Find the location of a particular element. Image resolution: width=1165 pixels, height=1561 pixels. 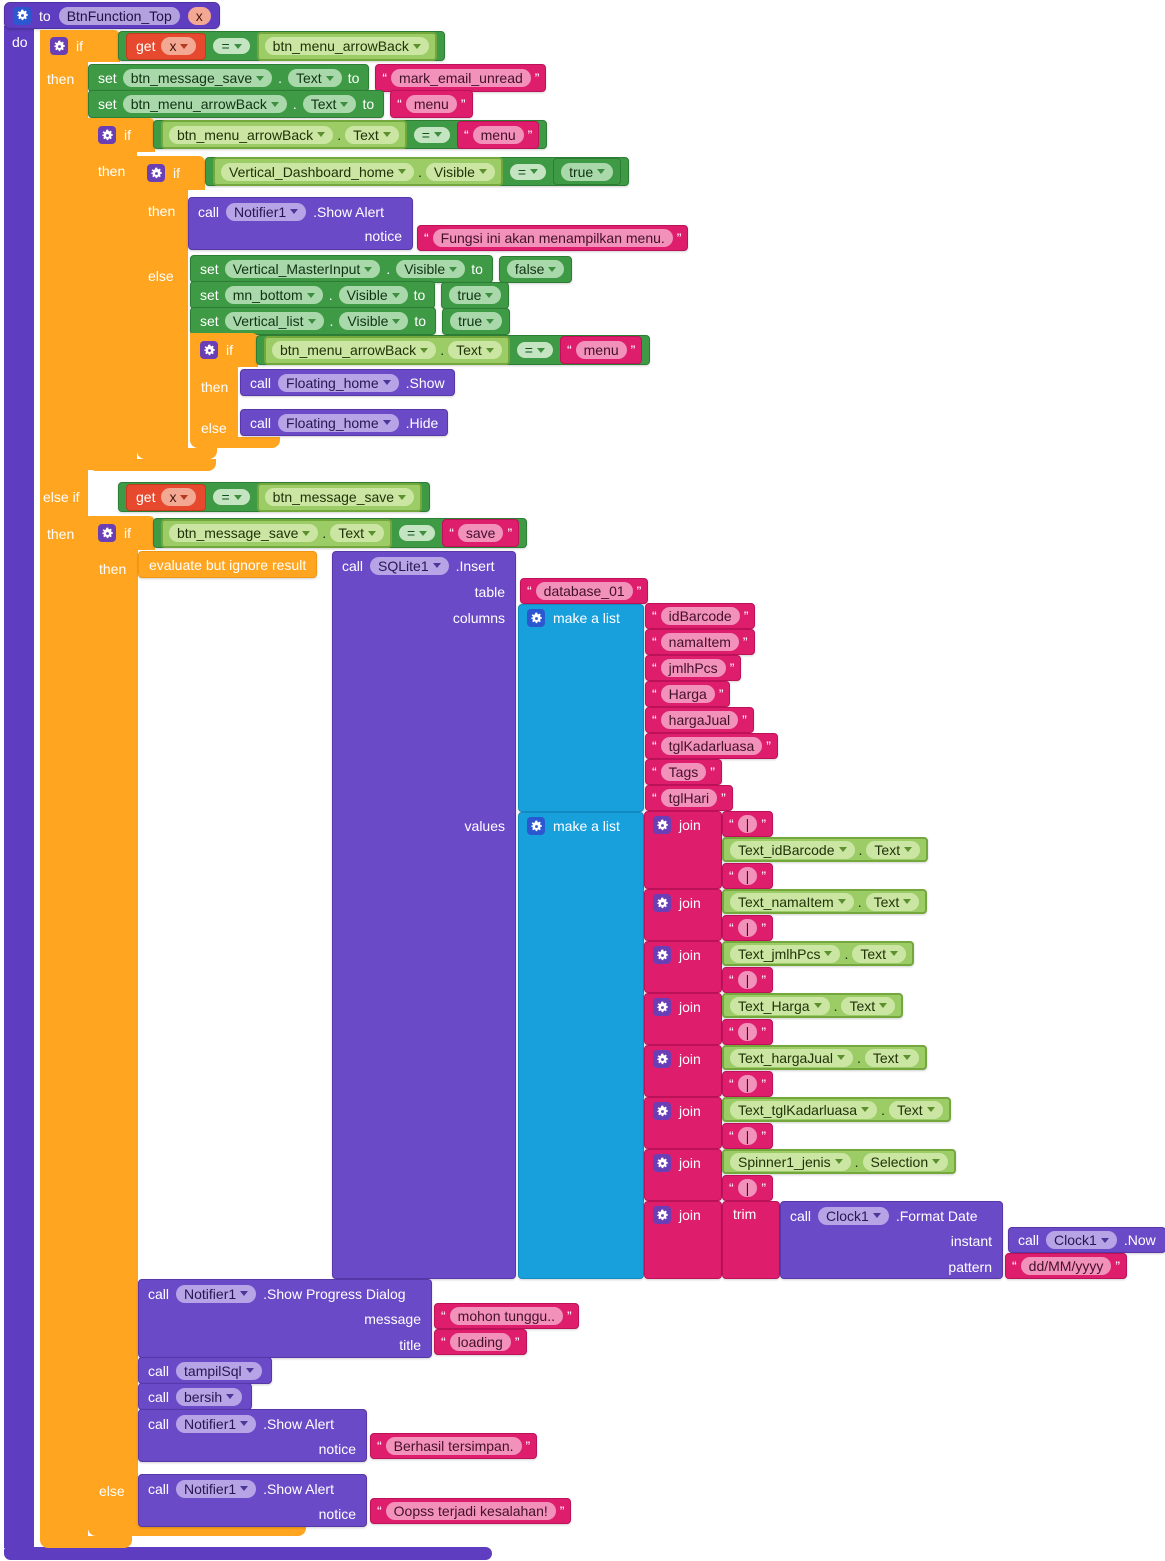

if1-spine is located at coordinates (64, 783).